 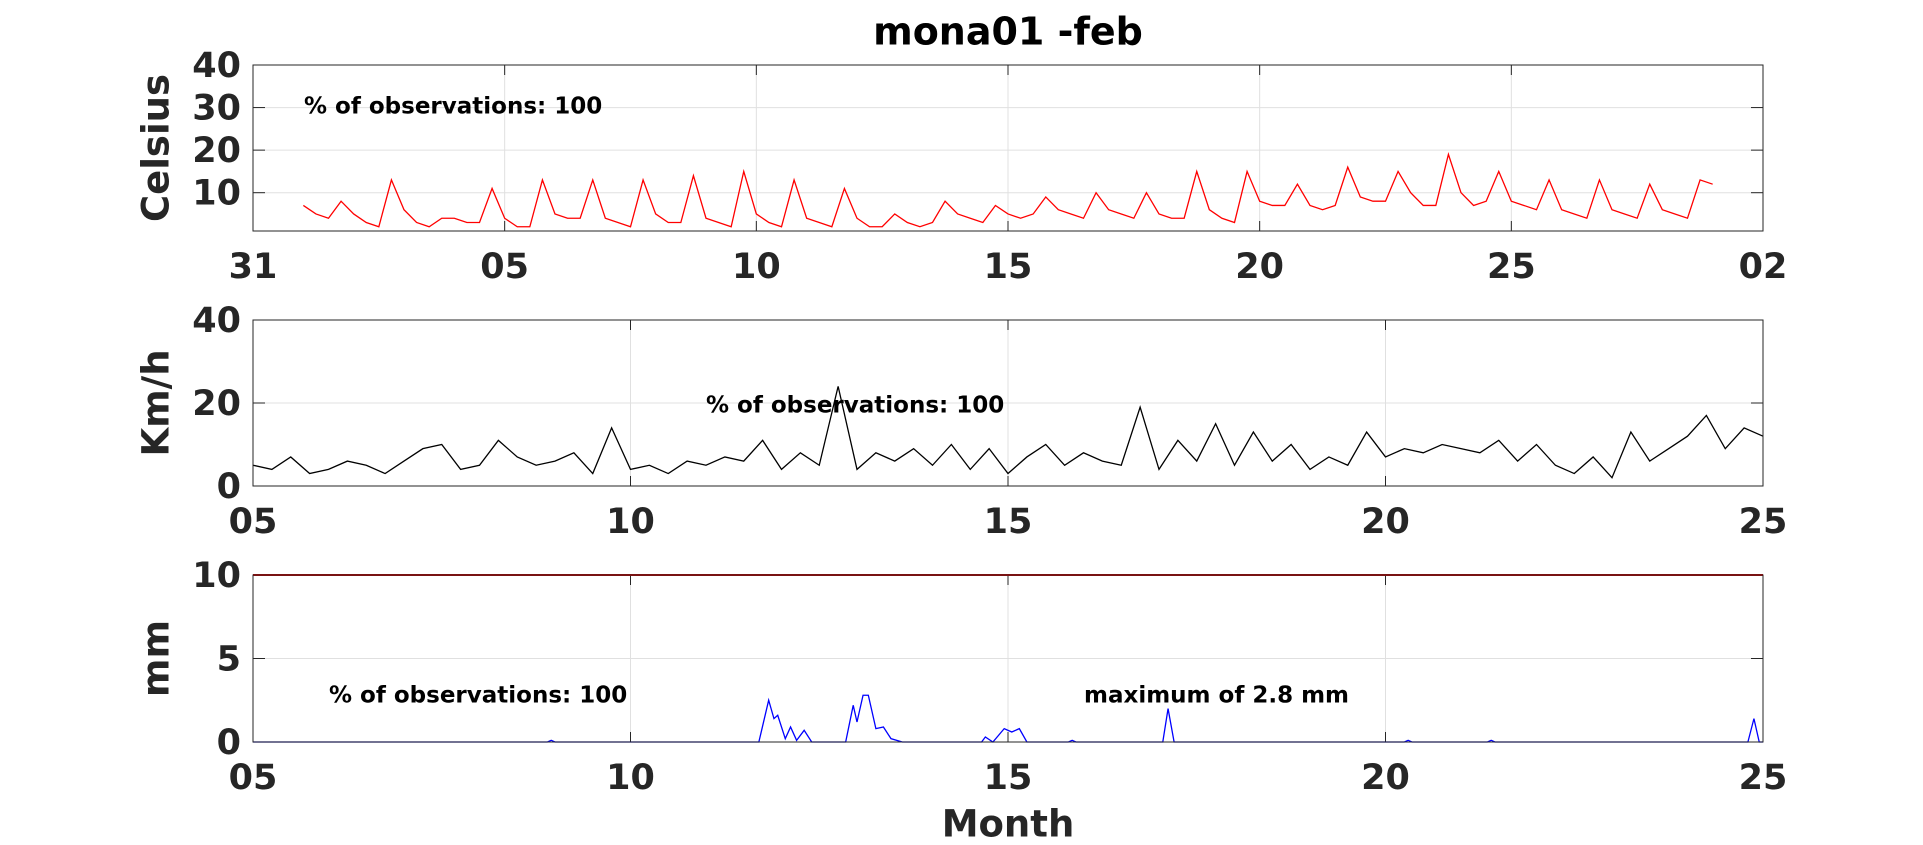 What do you see at coordinates (156, 658) in the screenshot?
I see `y-axis-label: mm` at bounding box center [156, 658].